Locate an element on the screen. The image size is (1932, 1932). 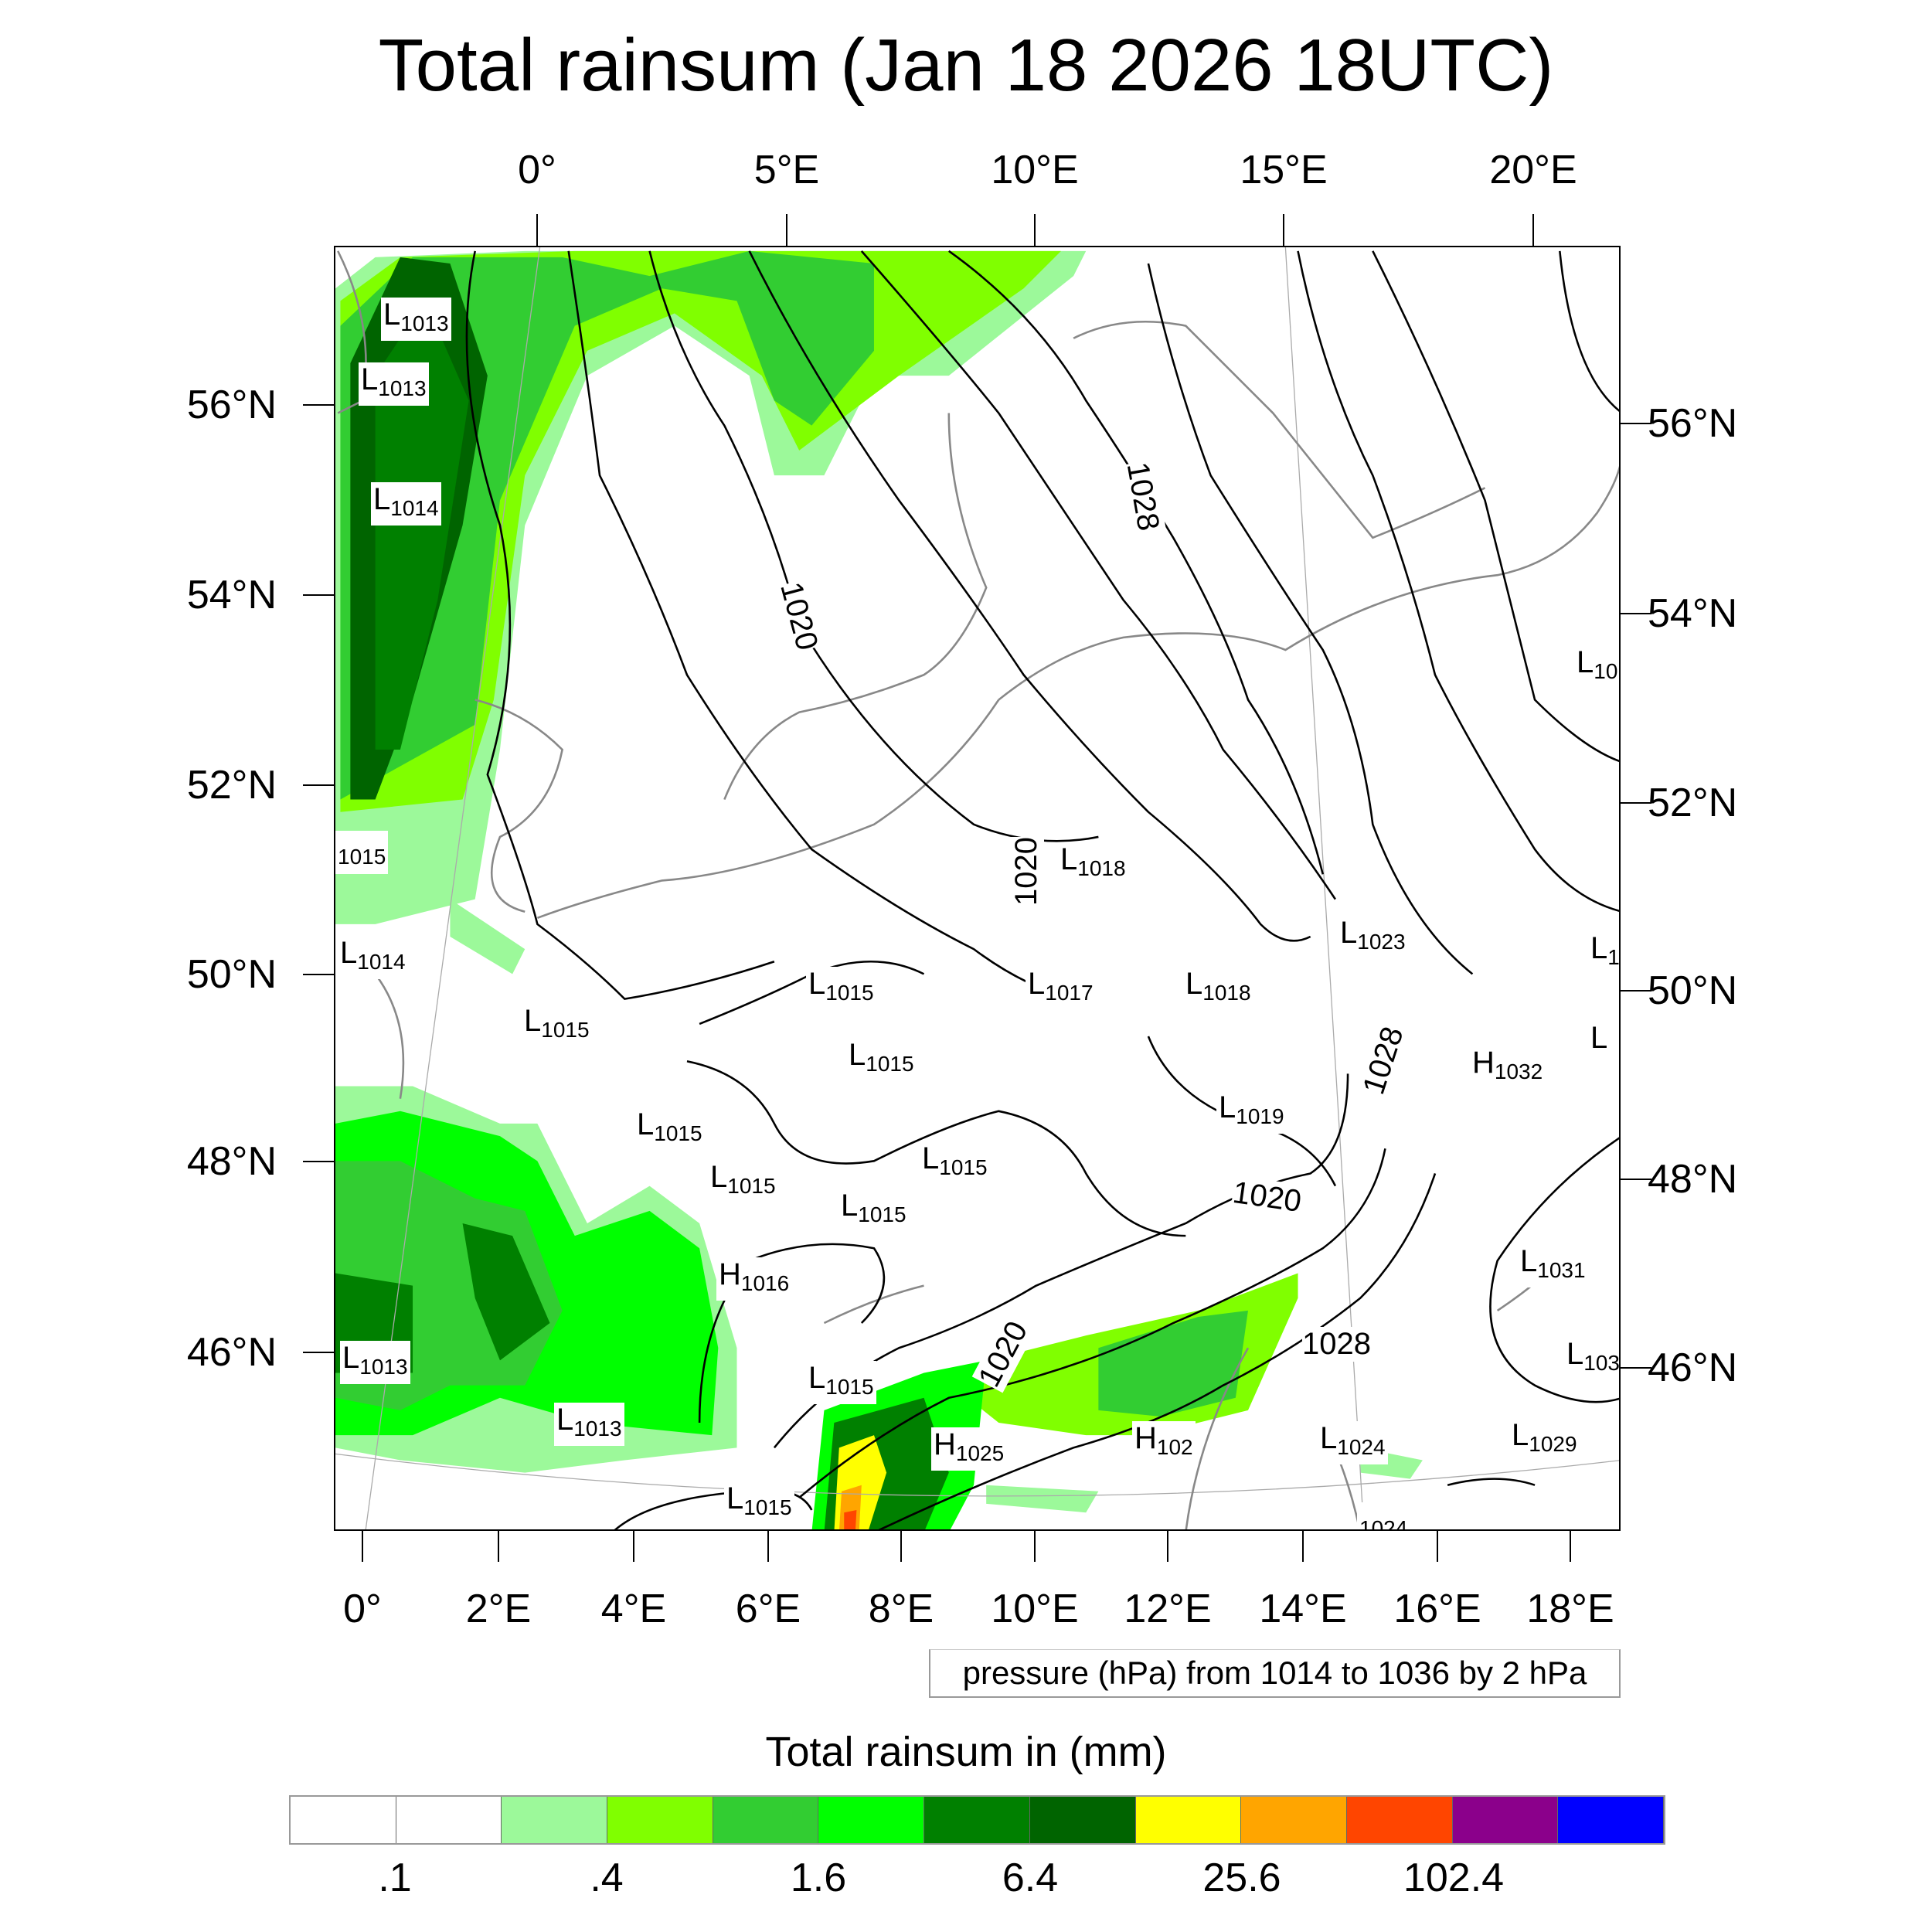
bottom-lon-label: 8°E is located at coordinates (901, 1609).